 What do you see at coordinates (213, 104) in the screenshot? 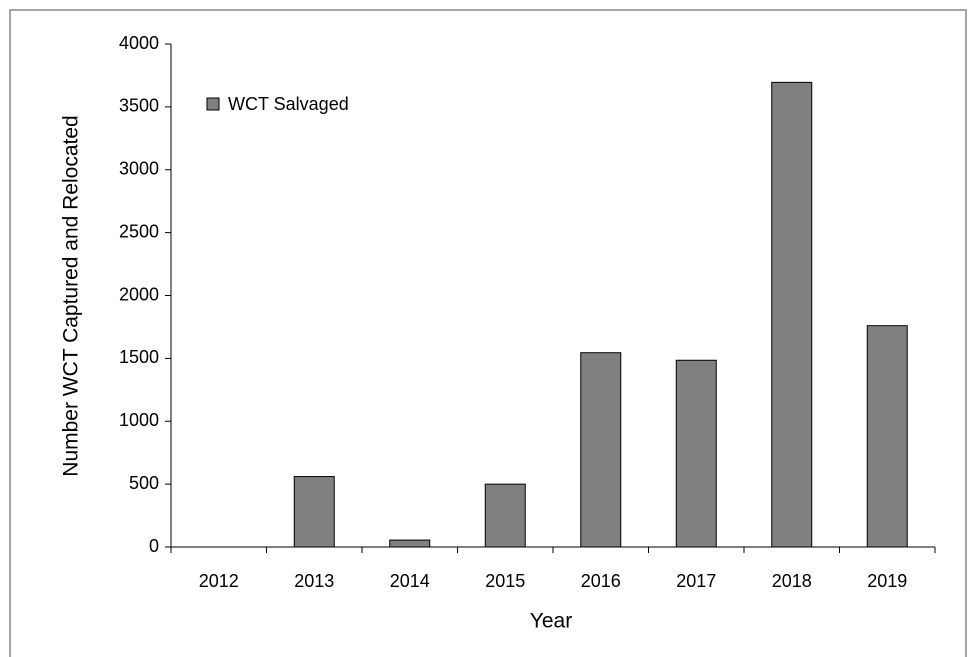
I see `legend-swatch` at bounding box center [213, 104].